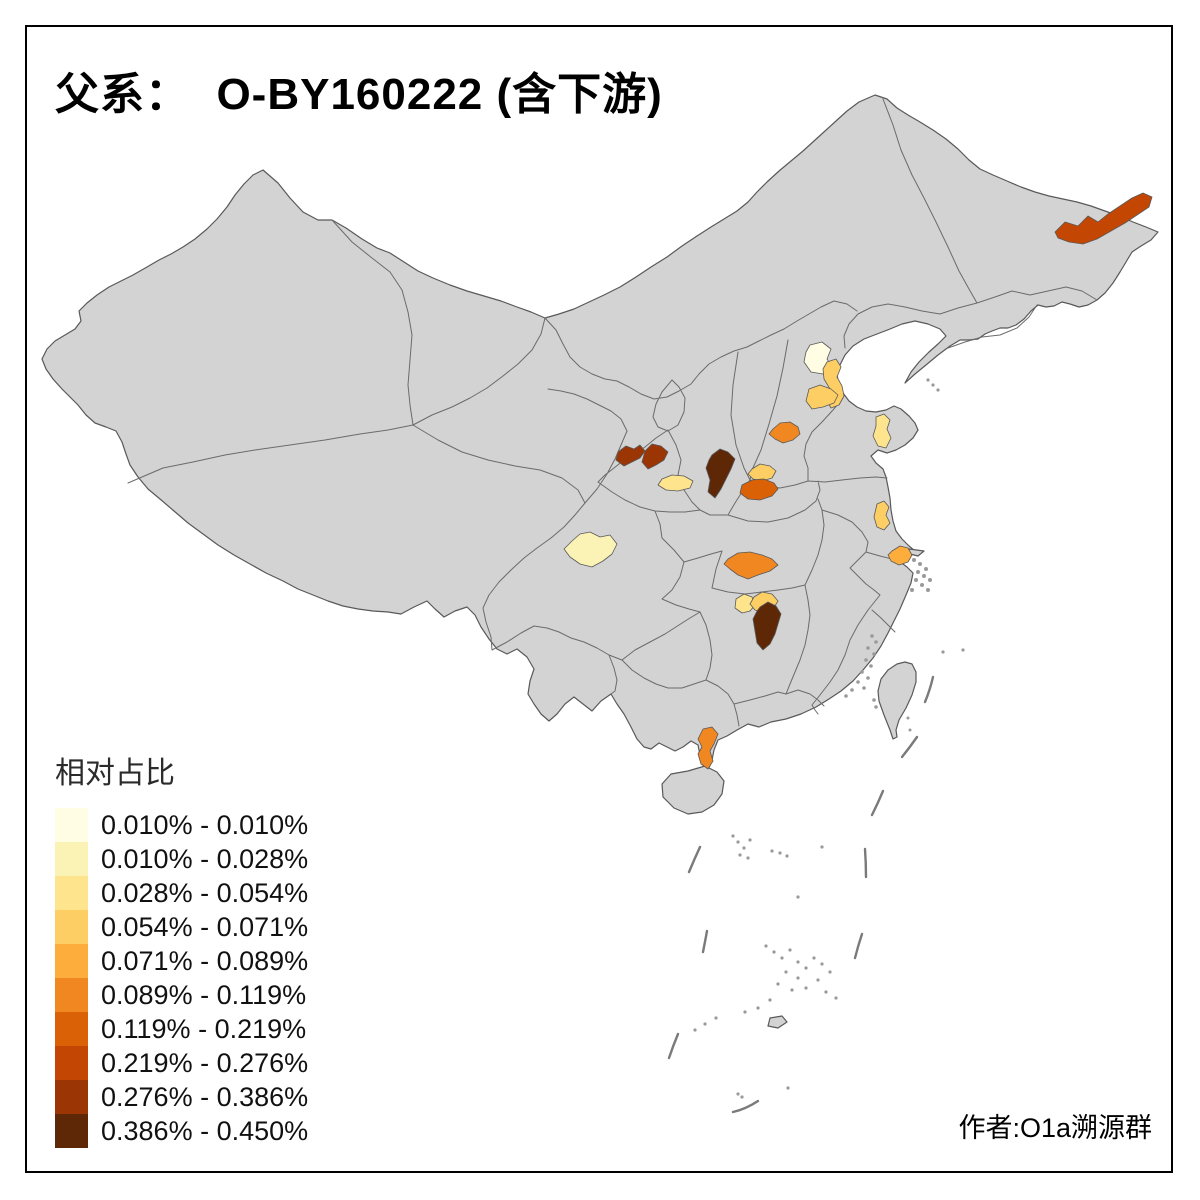 The image size is (1200, 1200). I want to click on legend-label: 0.089% - 0.119%, so click(204, 994).